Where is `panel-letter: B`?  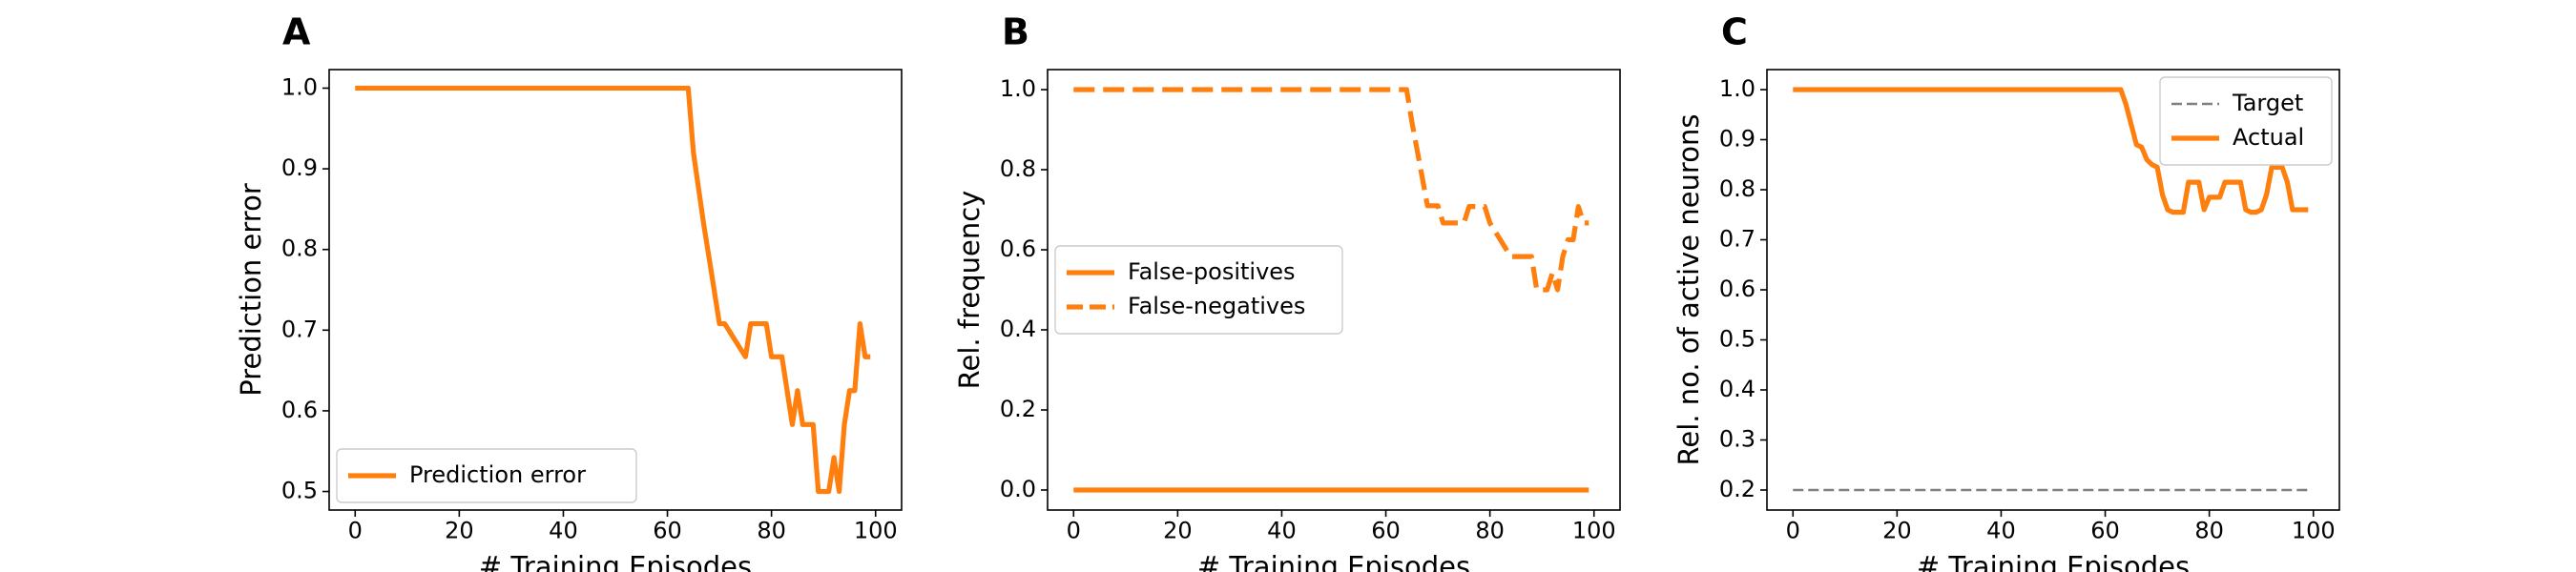
panel-letter: B is located at coordinates (1015, 32).